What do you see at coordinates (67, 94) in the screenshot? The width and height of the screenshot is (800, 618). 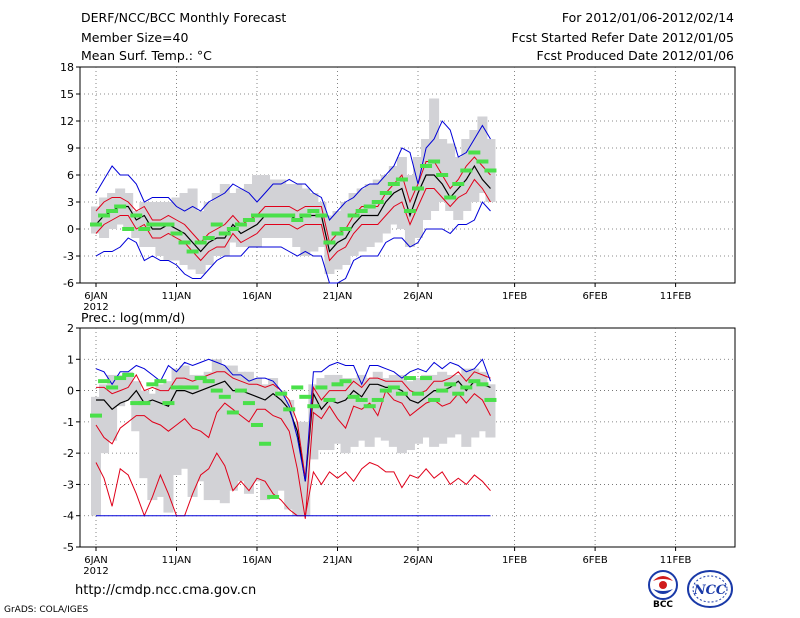 I see `y-tick-label: 15` at bounding box center [67, 94].